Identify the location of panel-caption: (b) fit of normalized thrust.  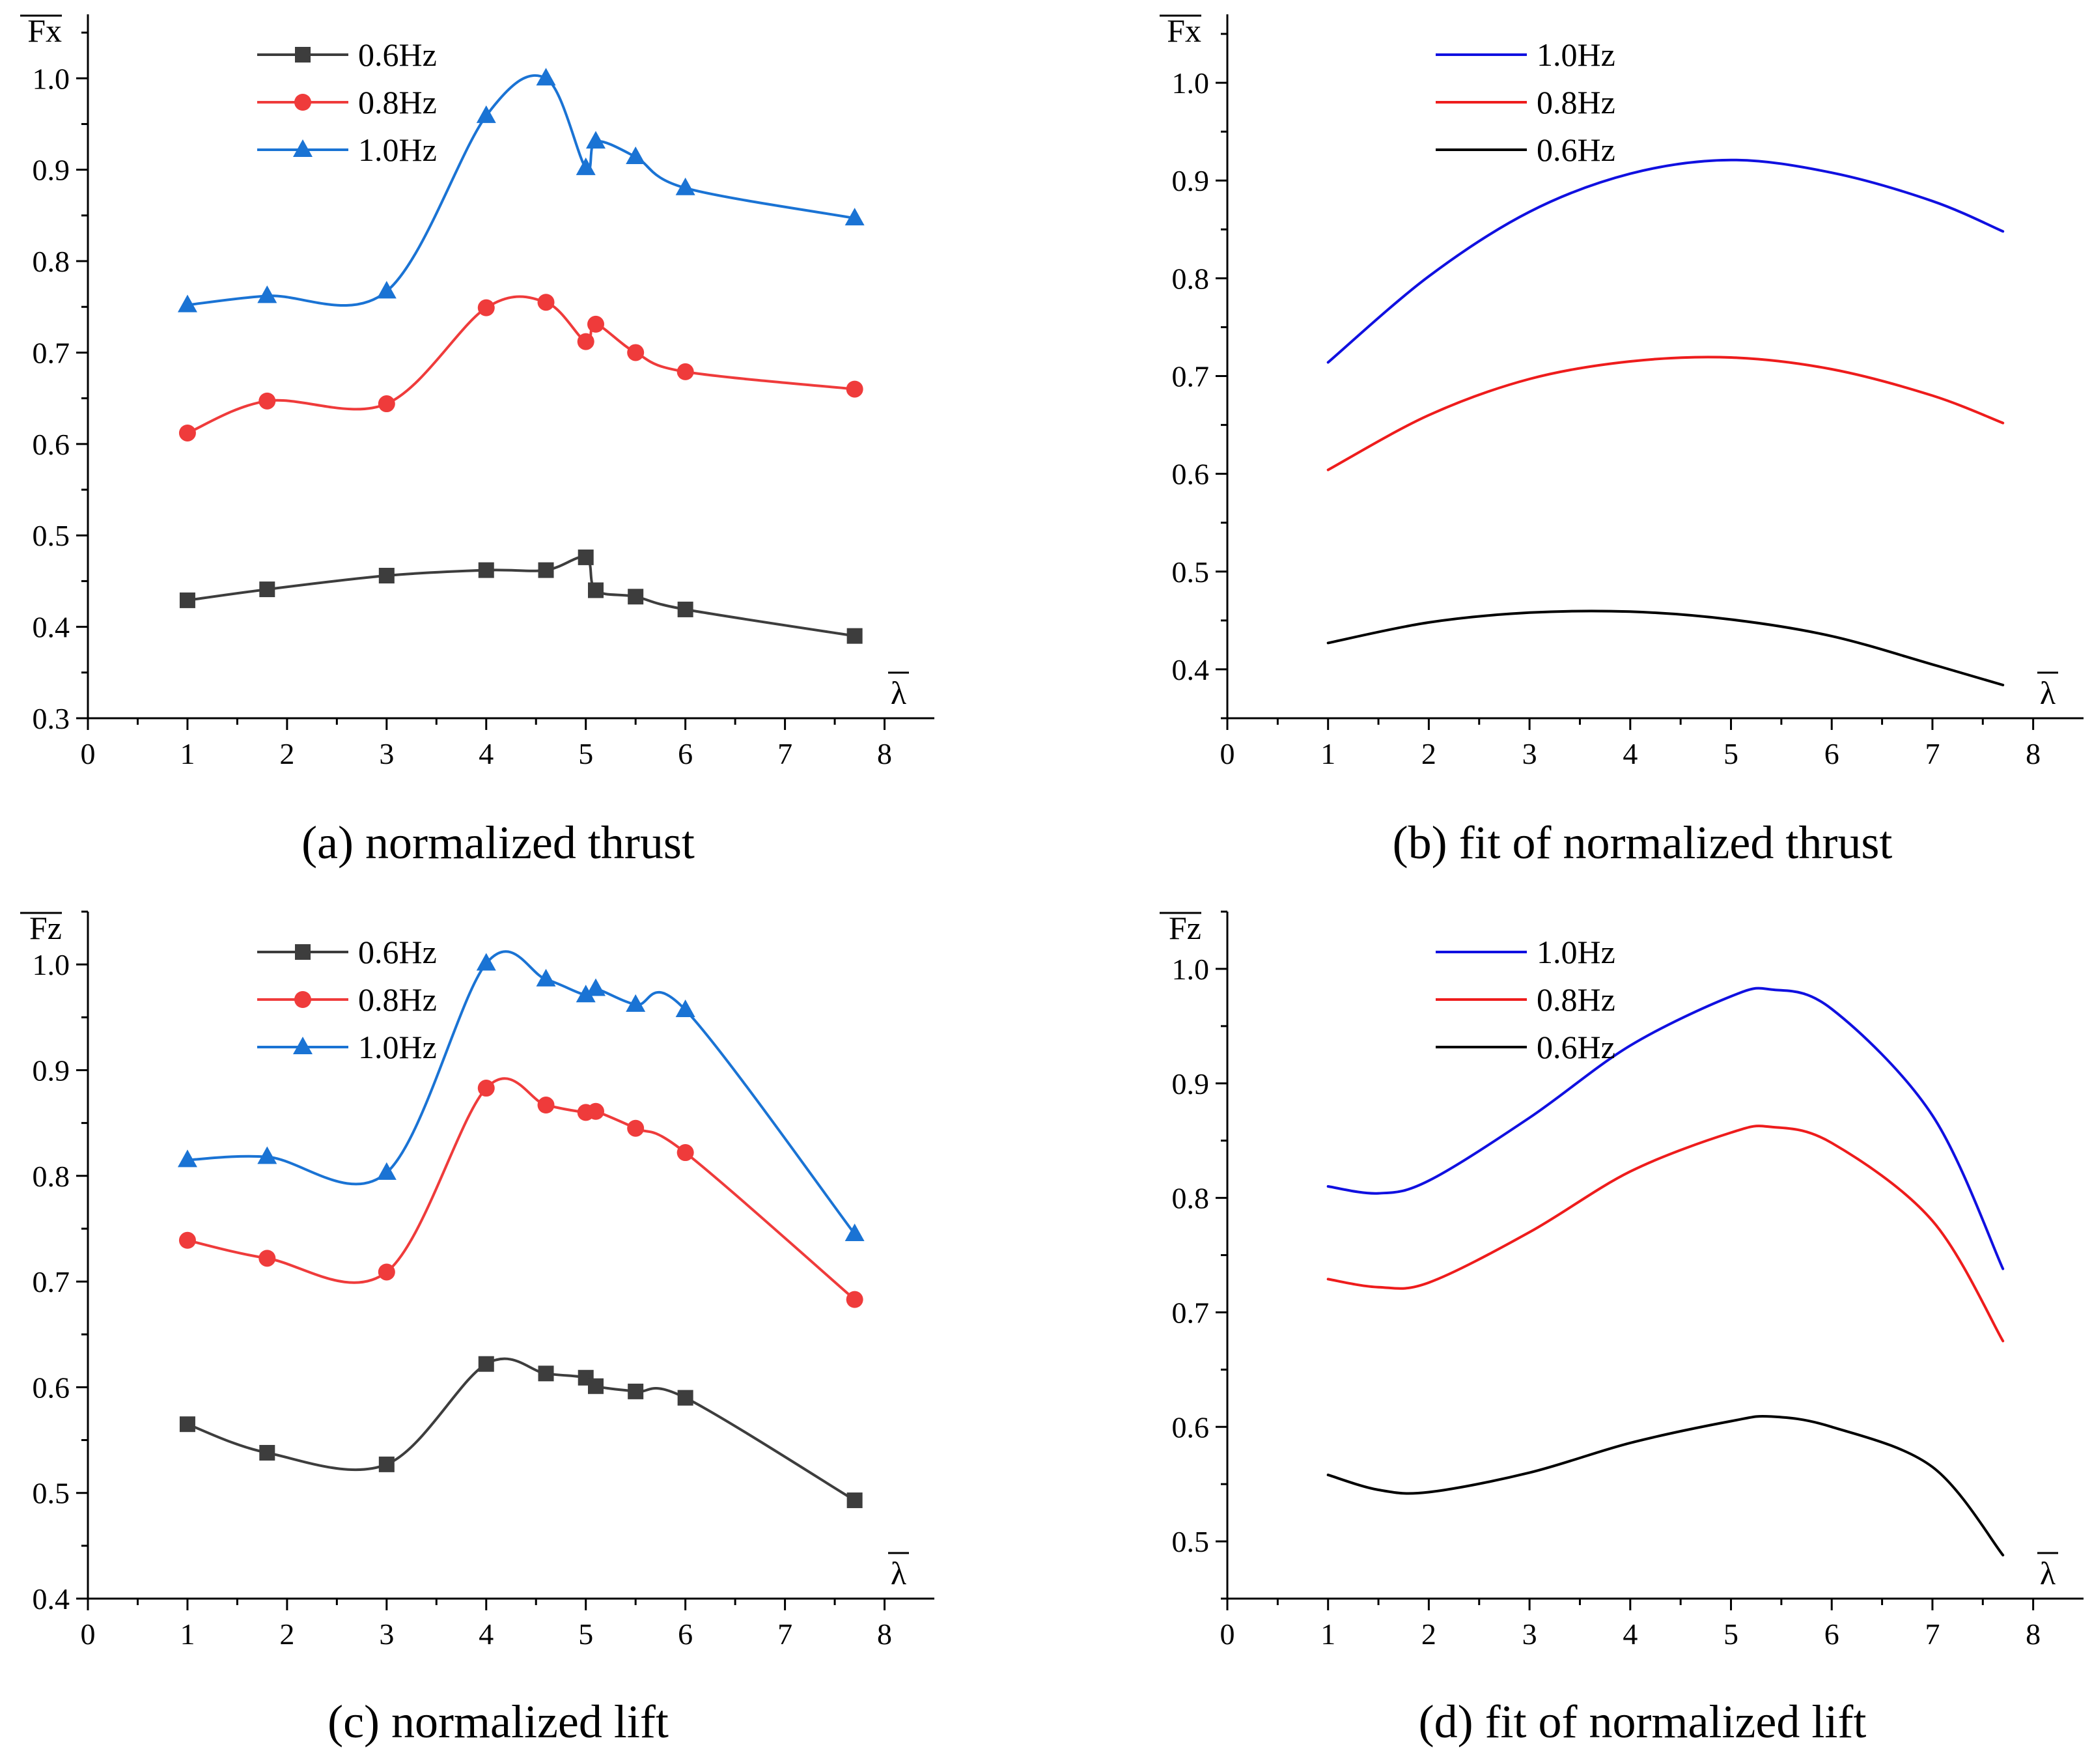
(1643, 843).